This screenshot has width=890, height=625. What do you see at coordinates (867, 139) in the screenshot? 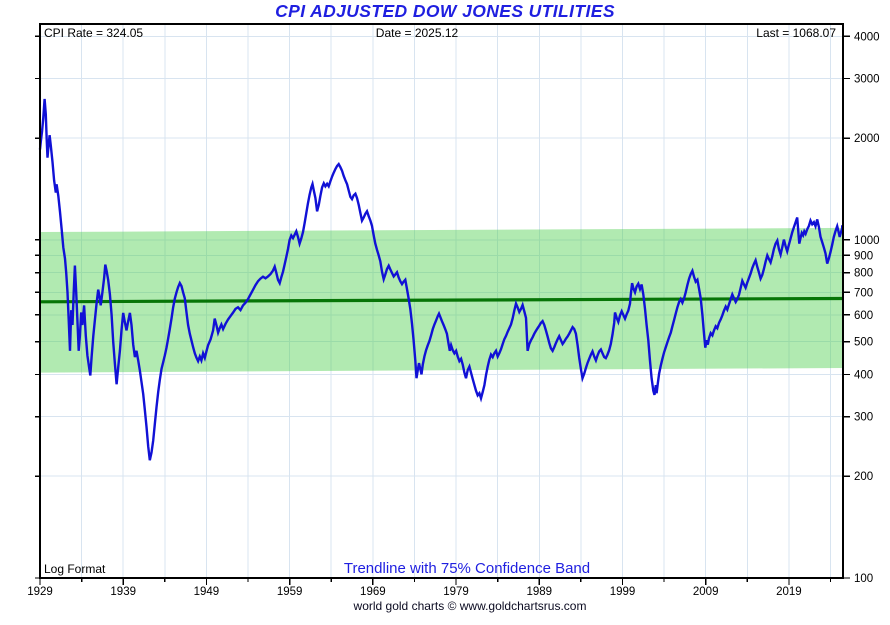
I see `y-tick-label: 2000` at bounding box center [867, 139].